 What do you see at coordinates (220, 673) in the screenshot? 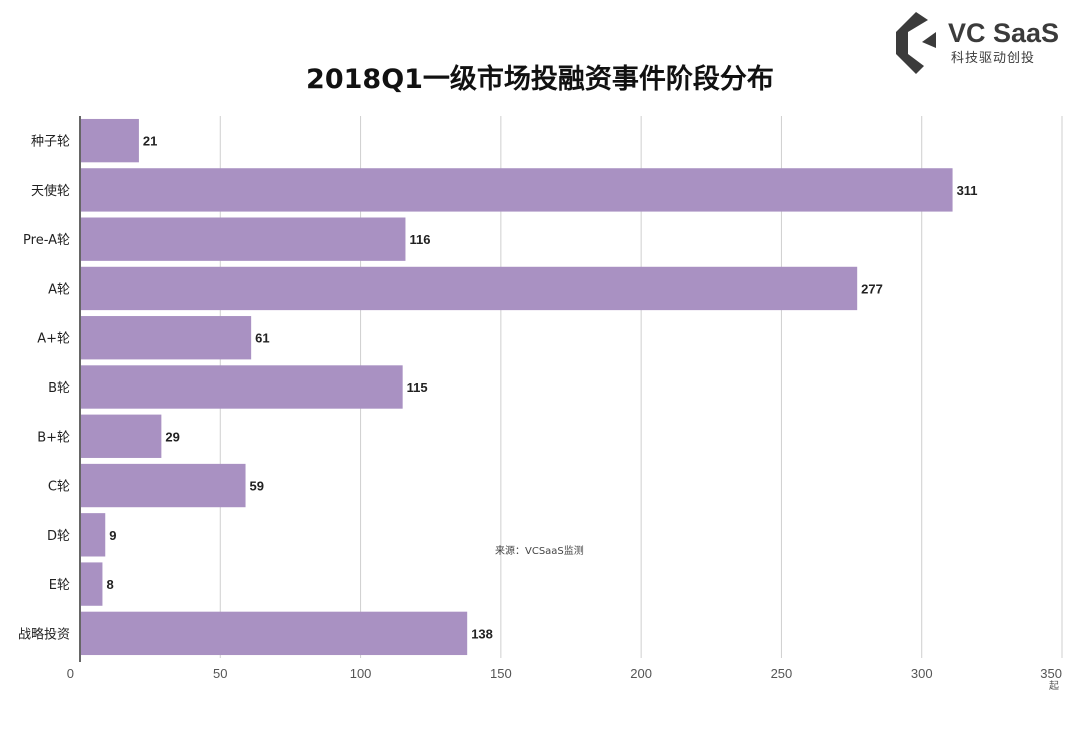
I see `x-tick-label: 50` at bounding box center [220, 673].